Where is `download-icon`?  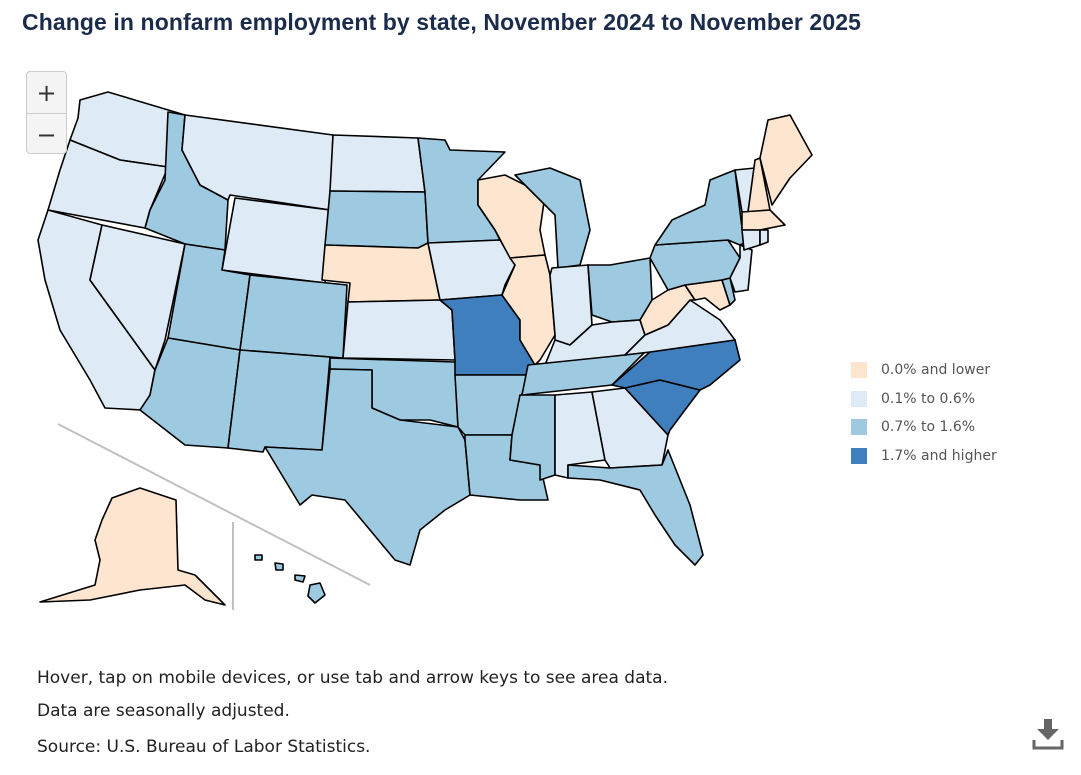
download-icon is located at coordinates (1048, 734).